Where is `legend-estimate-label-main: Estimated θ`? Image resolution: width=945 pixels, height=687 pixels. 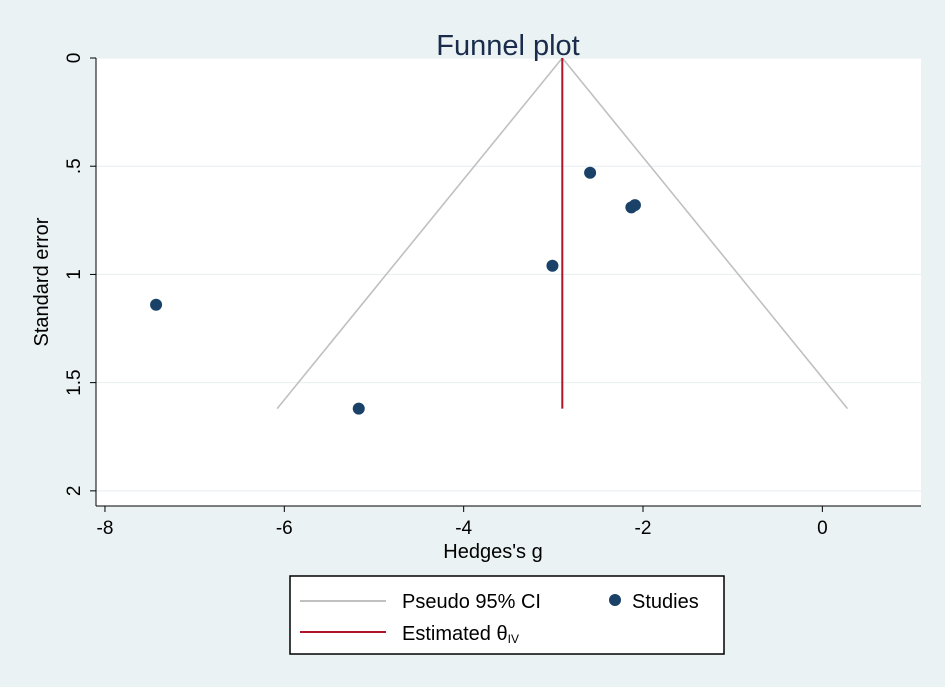
legend-estimate-label-main: Estimated θ is located at coordinates (455, 634).